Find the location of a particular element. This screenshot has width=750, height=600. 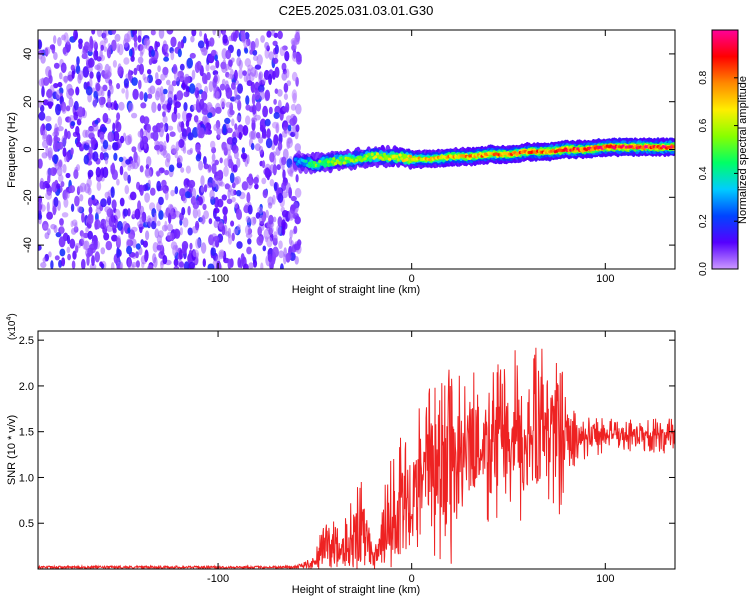

colorbar-gradient is located at coordinates (725, 149).